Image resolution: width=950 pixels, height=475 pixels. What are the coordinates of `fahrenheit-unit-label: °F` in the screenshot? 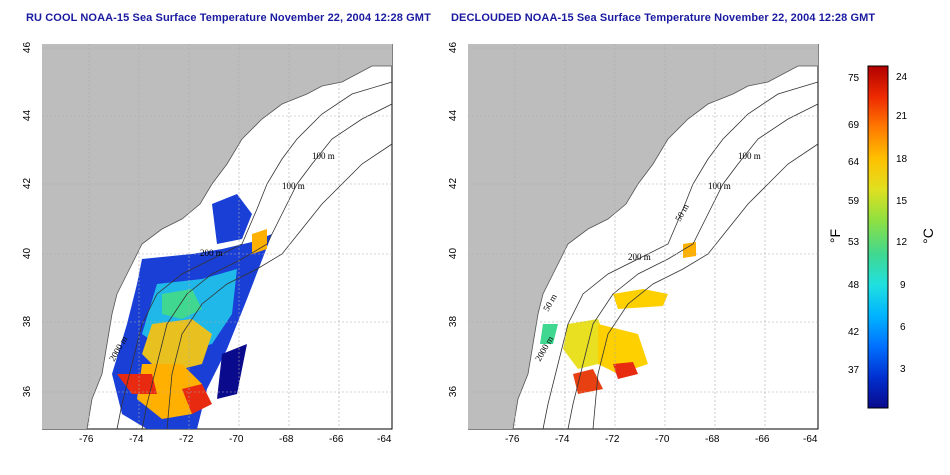 It's located at (835, 236).